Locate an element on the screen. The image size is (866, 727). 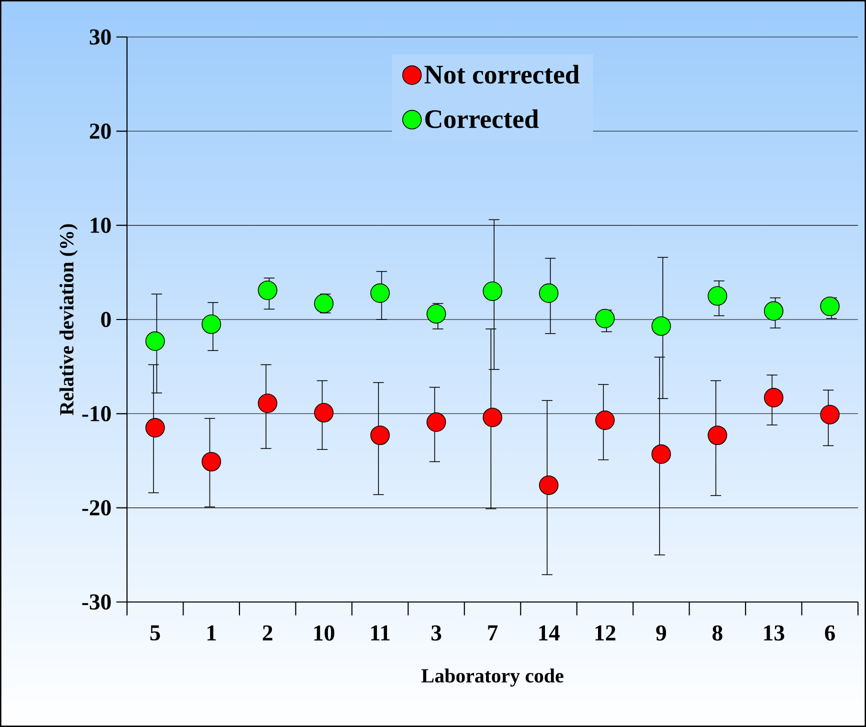
y-tick-label: 10 is located at coordinates (100, 225).